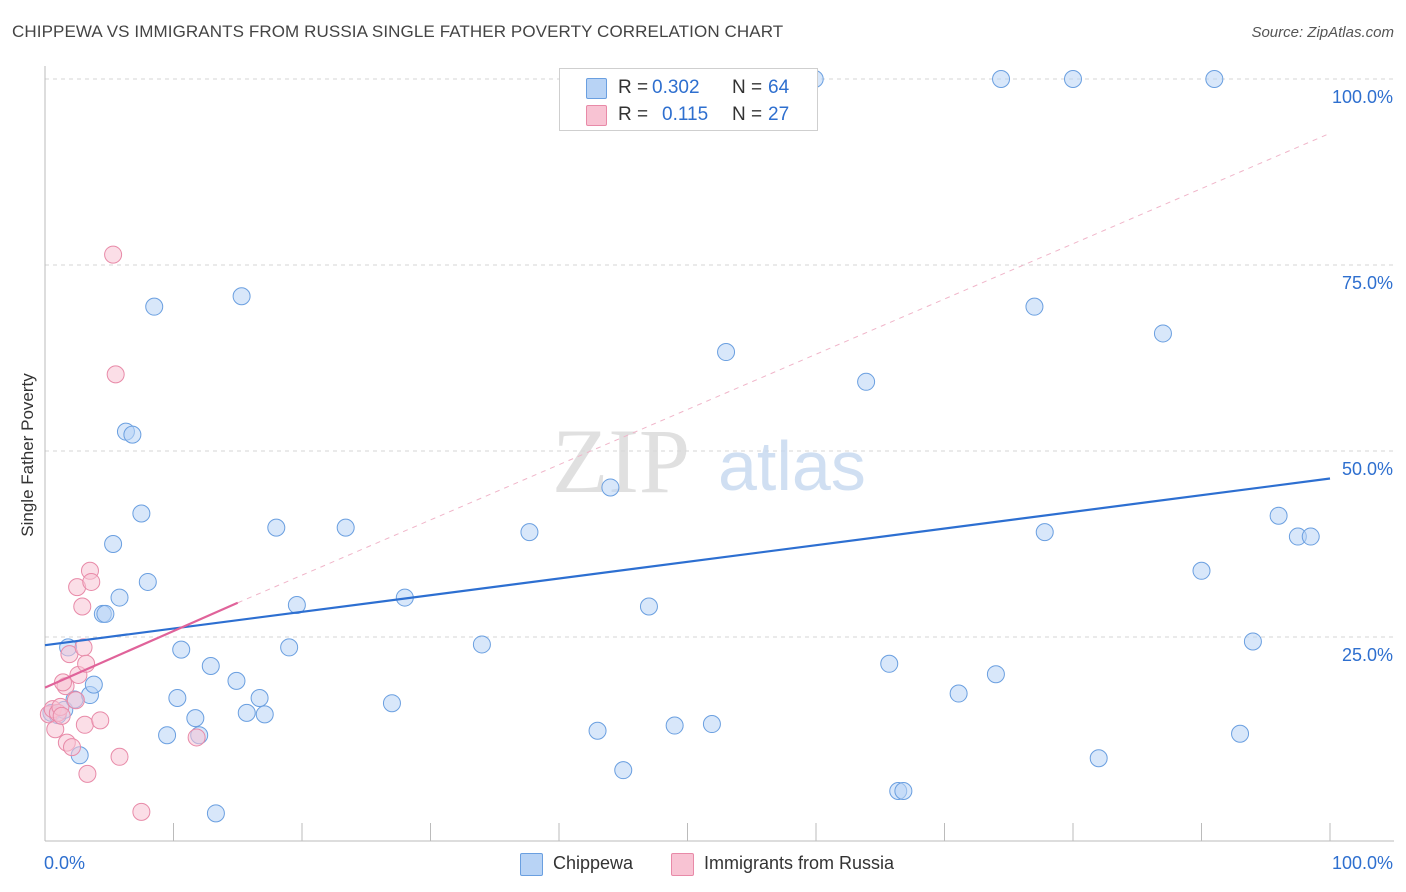  What do you see at coordinates (685, 114) in the screenshot?
I see `legend-r-value: 0.115` at bounding box center [685, 114].